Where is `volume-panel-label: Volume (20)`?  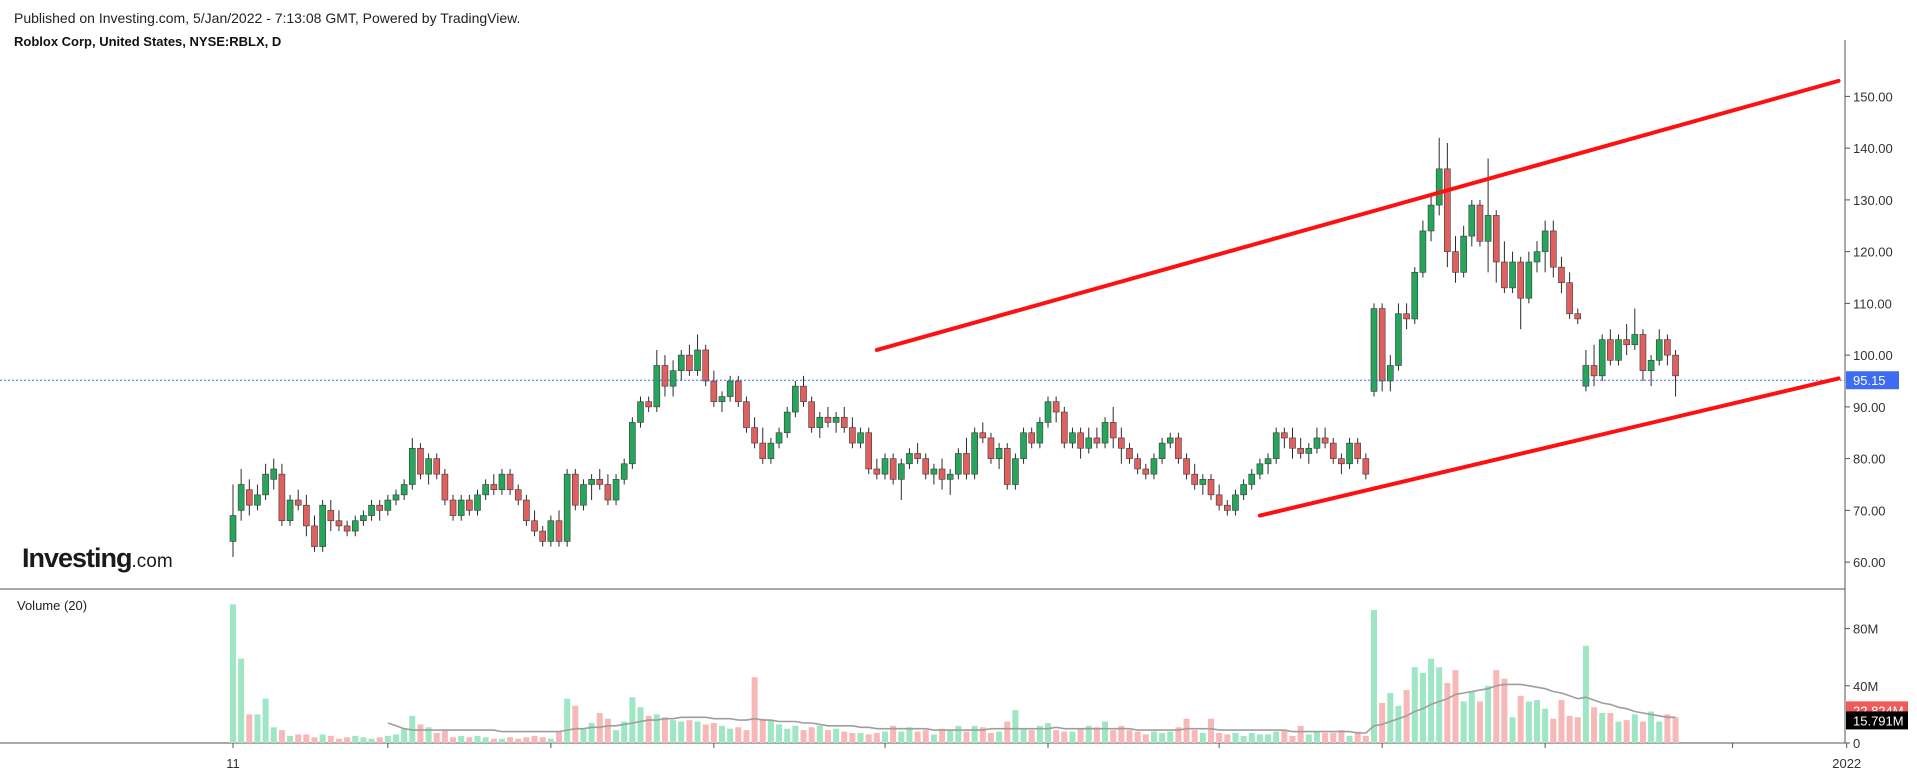 volume-panel-label: Volume (20) is located at coordinates (52, 605).